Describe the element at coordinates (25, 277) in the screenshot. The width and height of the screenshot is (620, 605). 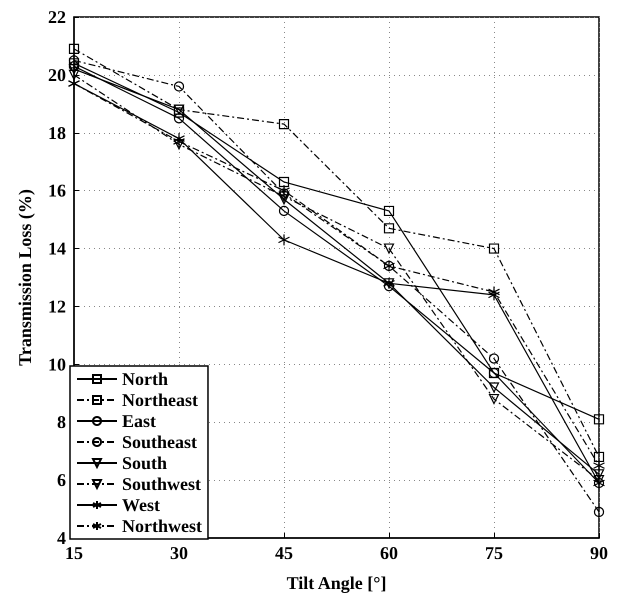
I see `y-axis-title: Transmission Loss (%)` at that location.